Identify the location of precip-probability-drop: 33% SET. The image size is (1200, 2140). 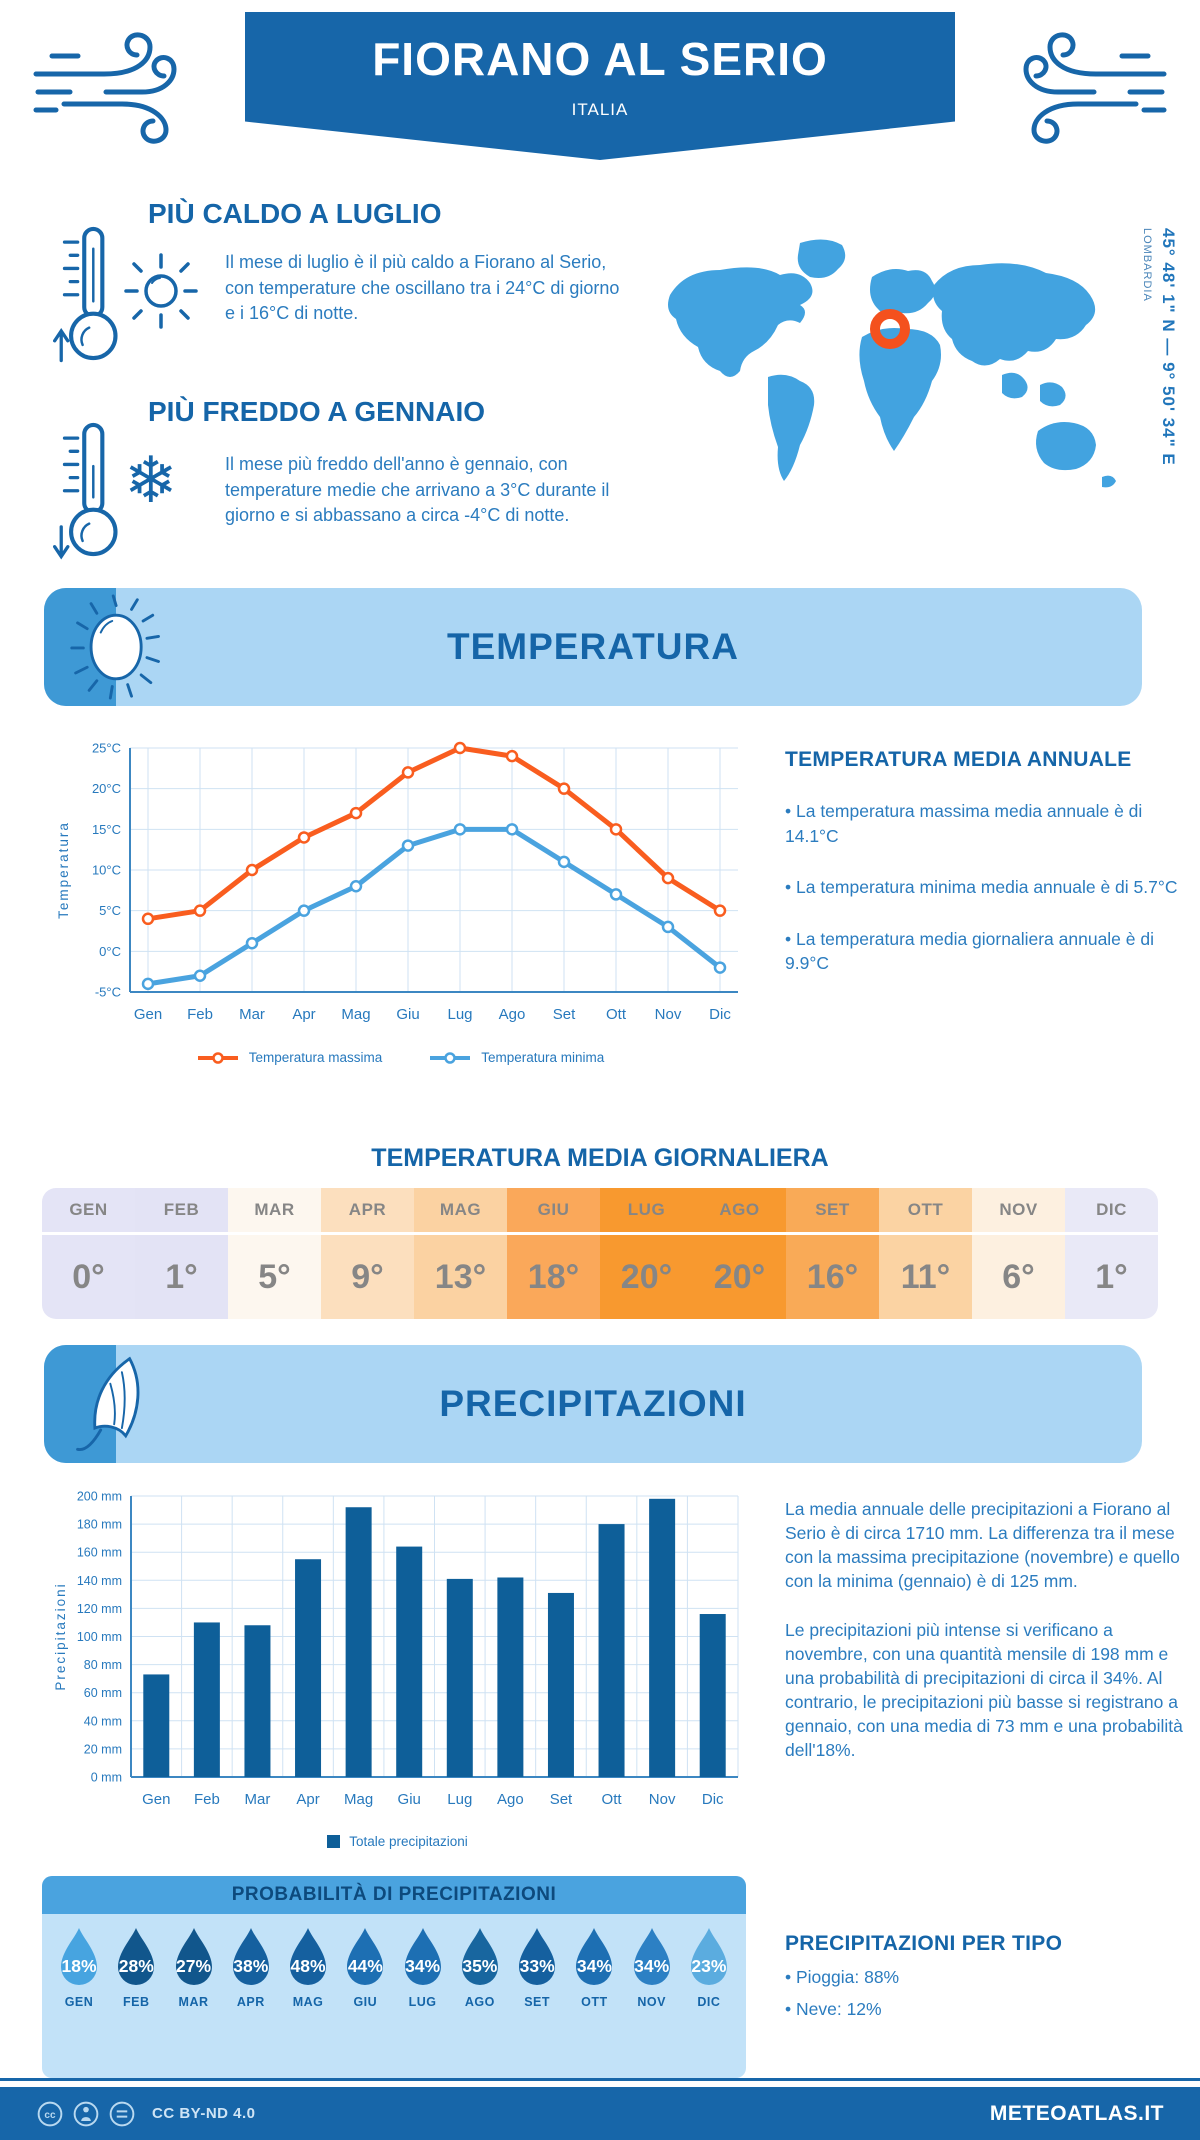
(537, 1967).